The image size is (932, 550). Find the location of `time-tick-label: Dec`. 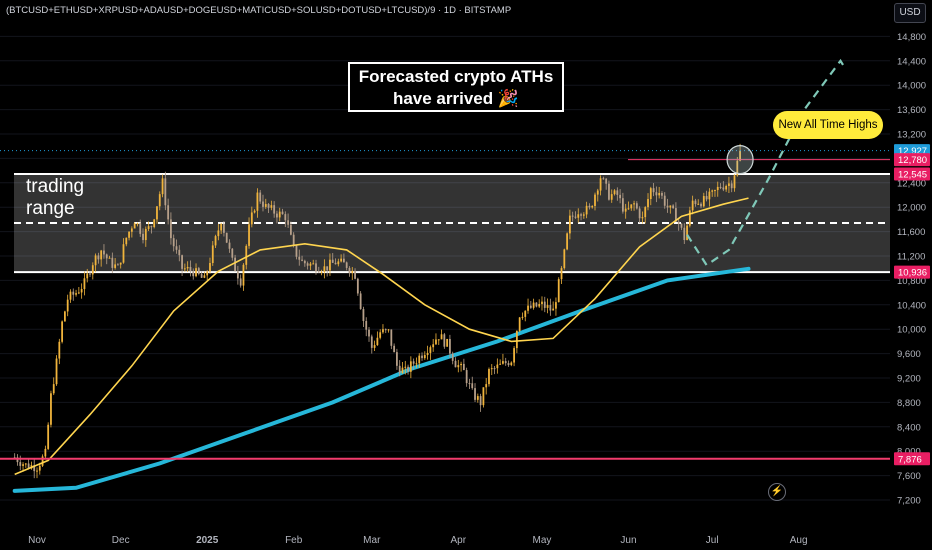

time-tick-label: Dec is located at coordinates (121, 540).